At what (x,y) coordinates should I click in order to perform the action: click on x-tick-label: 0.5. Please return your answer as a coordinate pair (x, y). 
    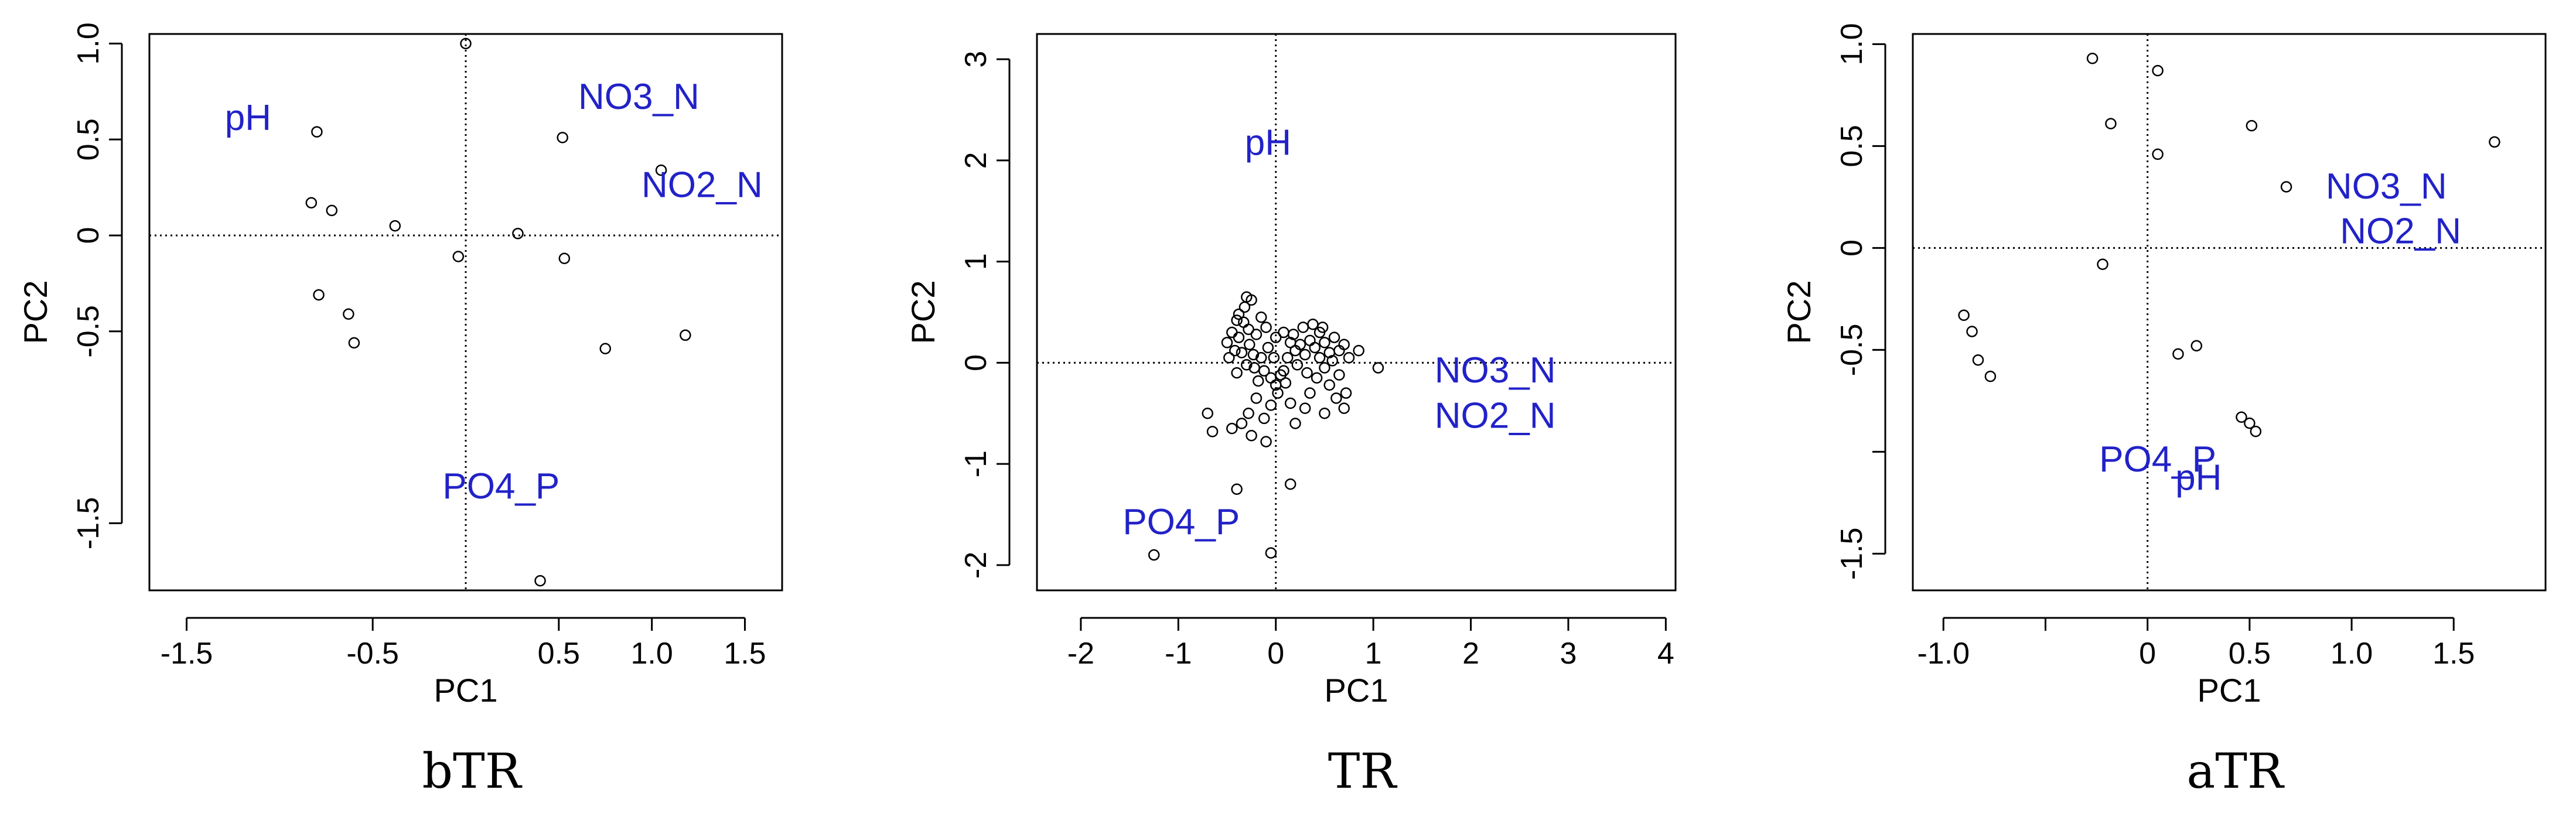
    Looking at the image, I should click on (2250, 654).